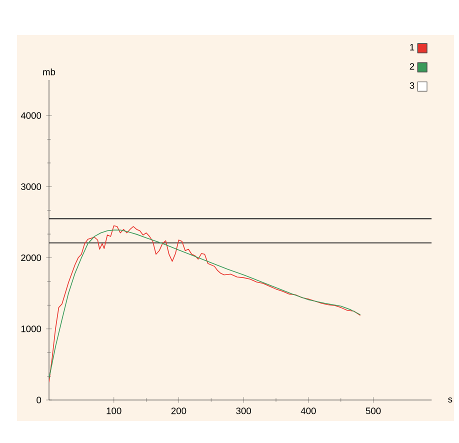 The image size is (459, 443). What do you see at coordinates (308, 411) in the screenshot?
I see `x-tick-label: 400` at bounding box center [308, 411].